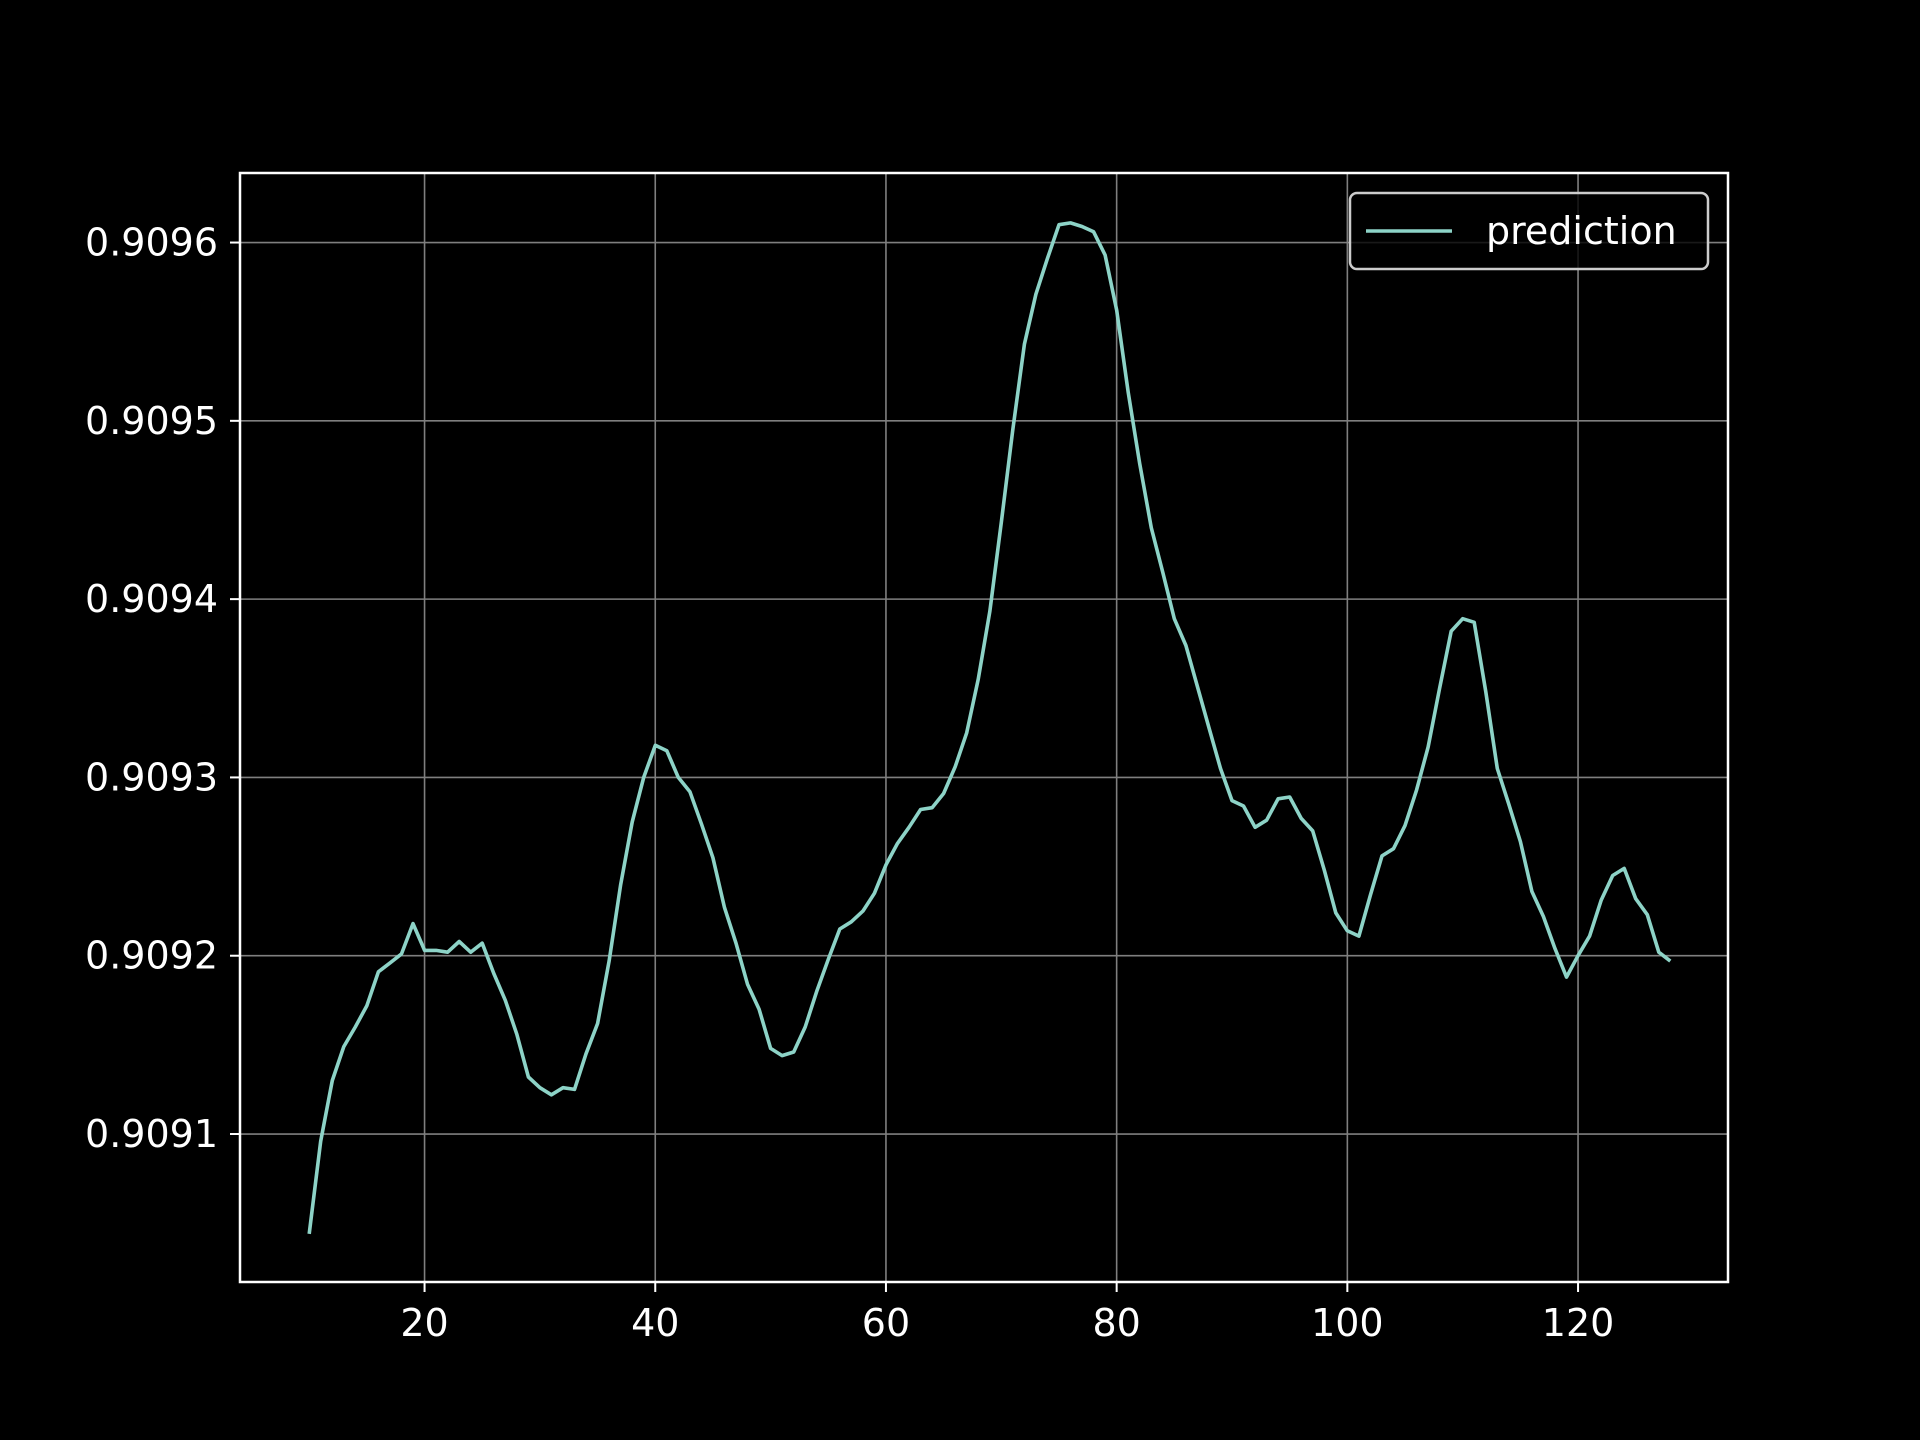 The image size is (1920, 1440). I want to click on y-tick-label: 0.9091, so click(151, 1134).